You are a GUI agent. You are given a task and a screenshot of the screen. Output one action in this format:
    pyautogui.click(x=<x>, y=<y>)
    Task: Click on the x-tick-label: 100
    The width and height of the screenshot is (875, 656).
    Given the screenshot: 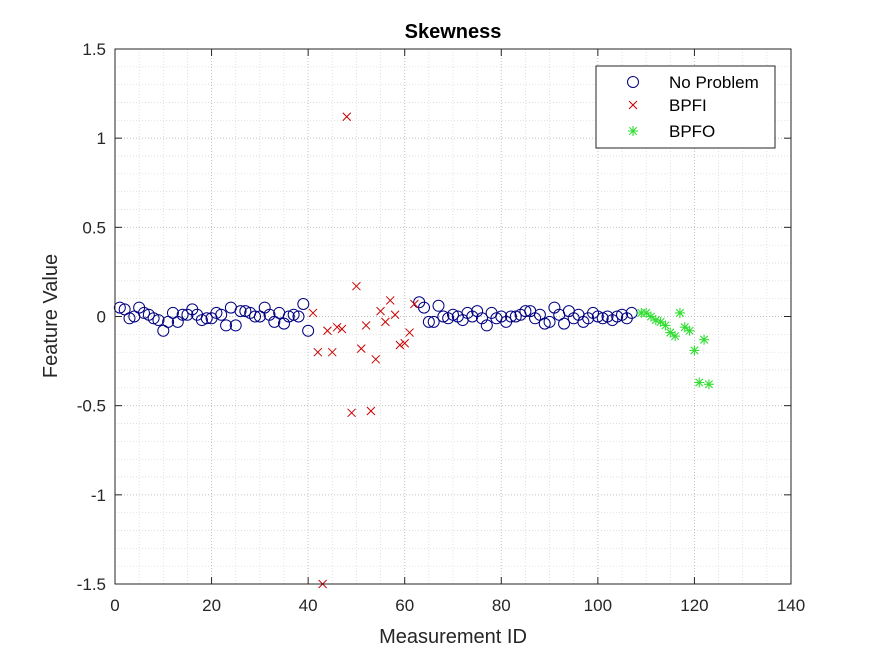 What is the action you would take?
    pyautogui.click(x=598, y=605)
    